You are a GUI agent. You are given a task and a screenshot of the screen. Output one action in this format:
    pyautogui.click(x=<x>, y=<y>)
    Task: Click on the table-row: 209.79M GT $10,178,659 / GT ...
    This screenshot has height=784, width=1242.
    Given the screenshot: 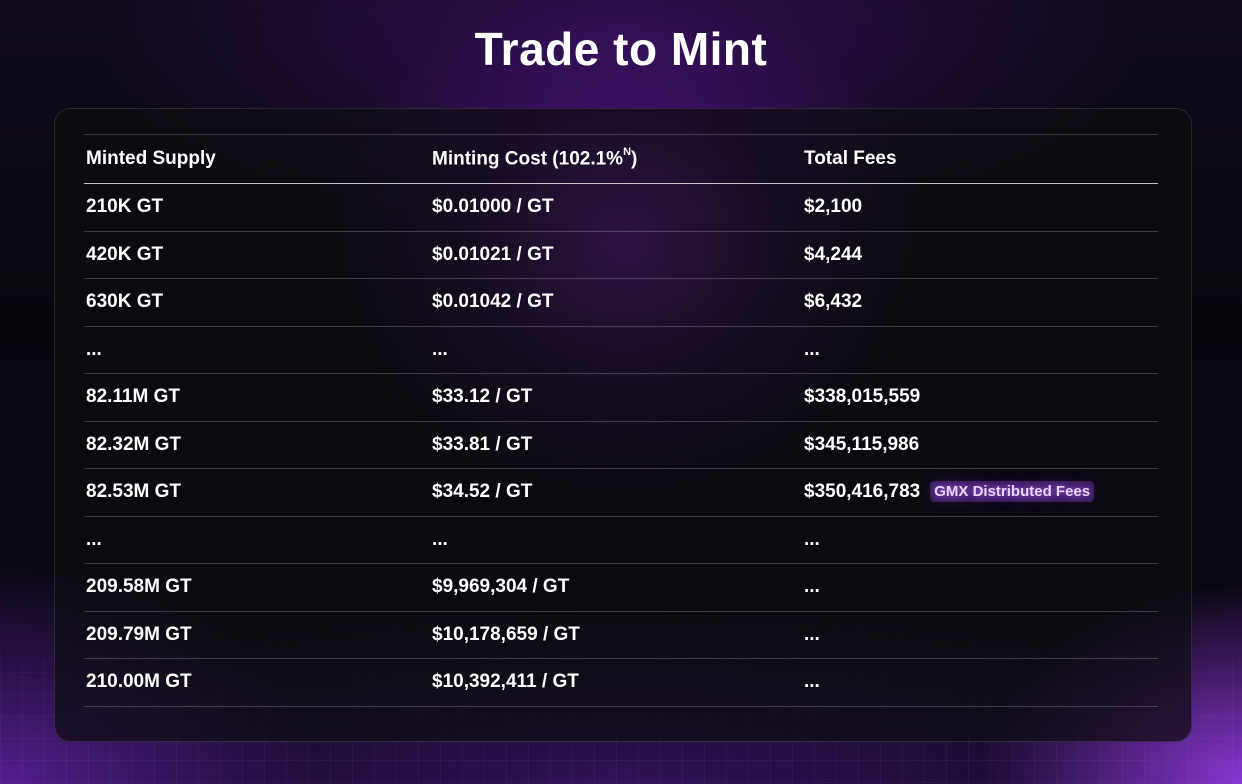 What is the action you would take?
    pyautogui.click(x=621, y=635)
    